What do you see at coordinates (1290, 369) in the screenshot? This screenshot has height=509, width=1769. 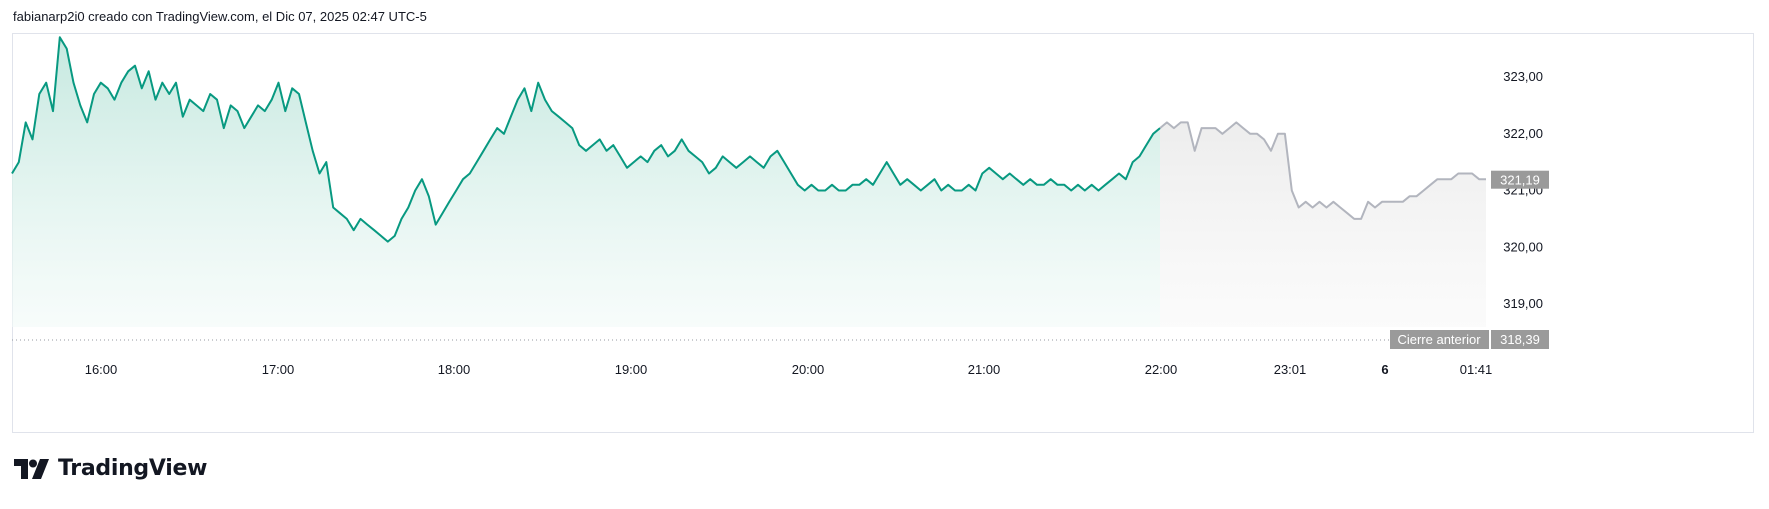 I see `x-tick-label: 23:01` at bounding box center [1290, 369].